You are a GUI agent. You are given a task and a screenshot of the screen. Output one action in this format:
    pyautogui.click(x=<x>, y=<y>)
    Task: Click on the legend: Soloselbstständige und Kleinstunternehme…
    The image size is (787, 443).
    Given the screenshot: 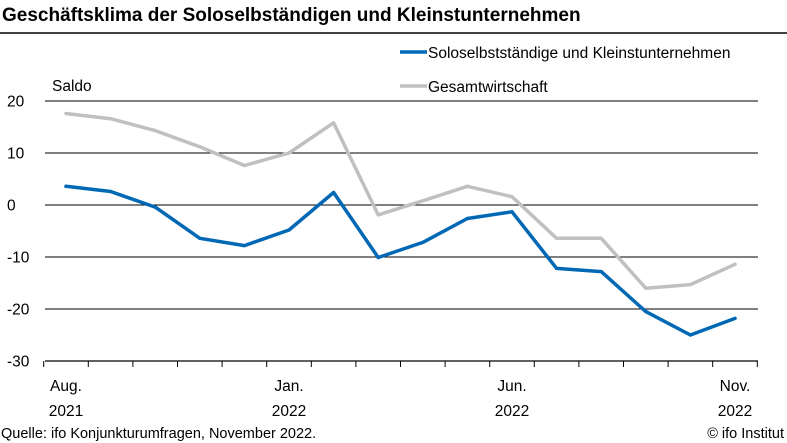 What is the action you would take?
    pyautogui.click(x=565, y=70)
    